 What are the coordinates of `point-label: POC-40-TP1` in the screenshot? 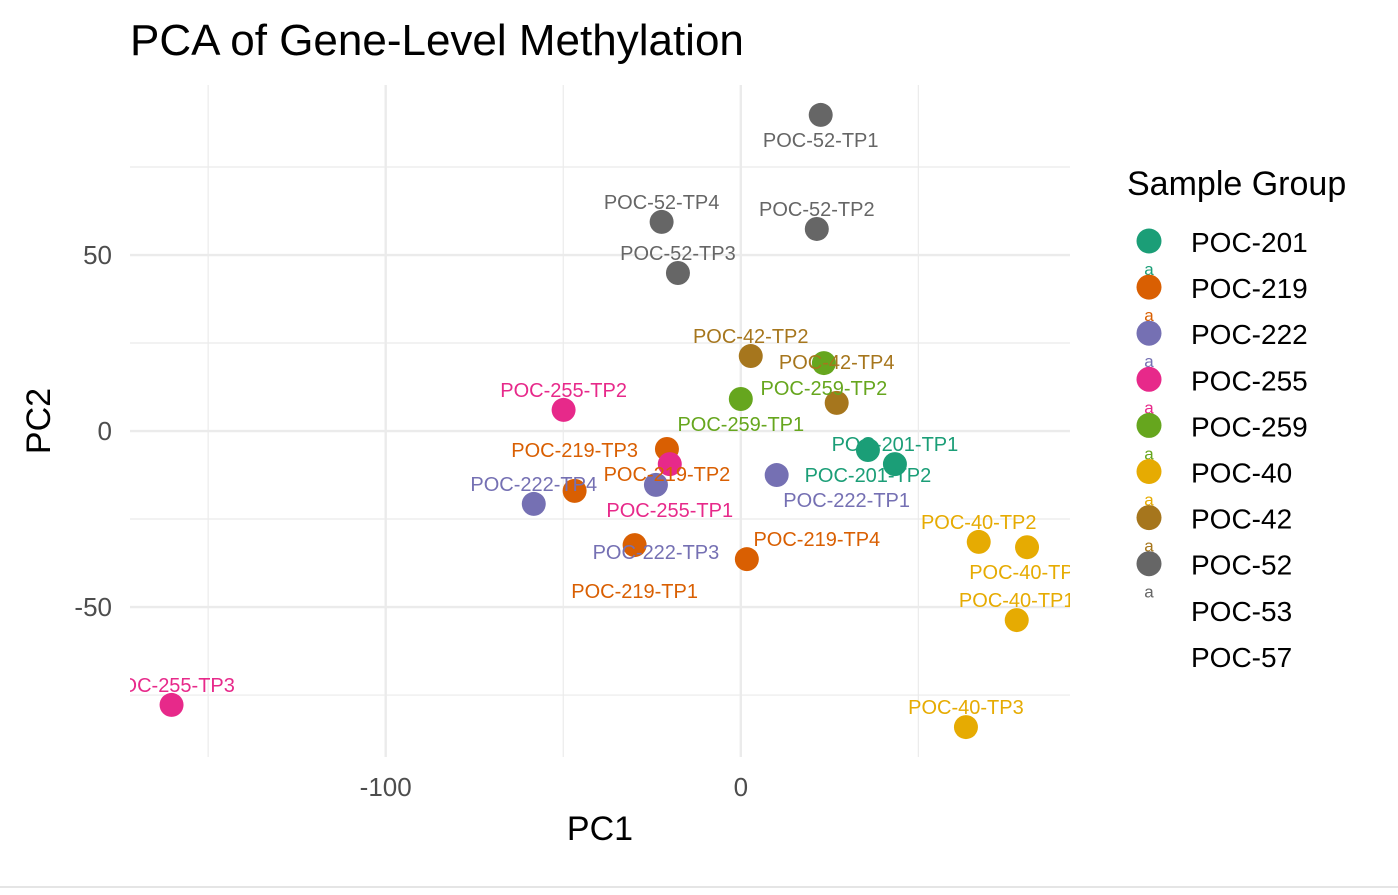 It's located at (1017, 601).